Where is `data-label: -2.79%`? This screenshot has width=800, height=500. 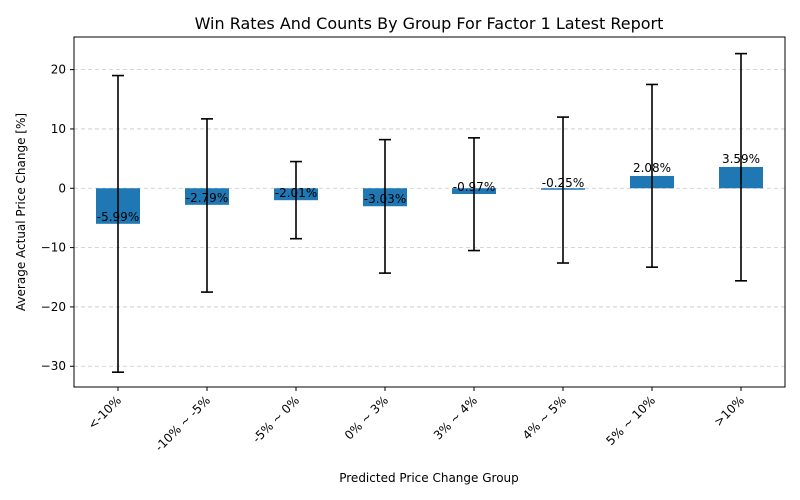 data-label: -2.79% is located at coordinates (207, 198).